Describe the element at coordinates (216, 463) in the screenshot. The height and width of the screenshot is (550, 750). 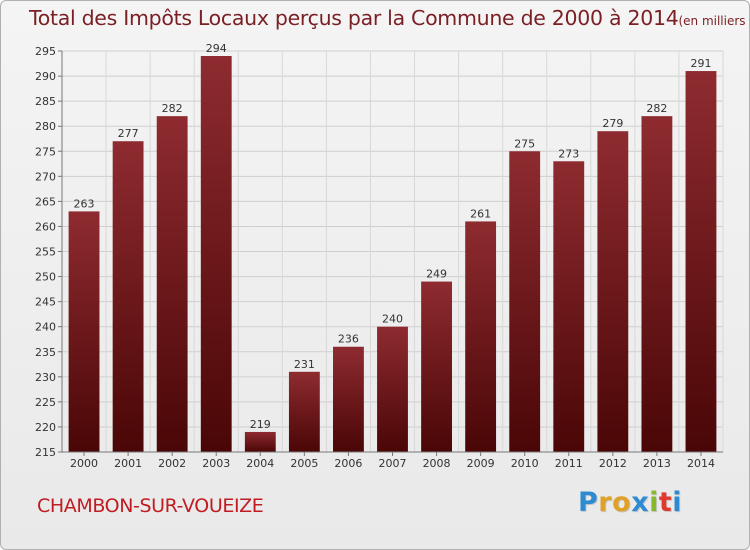
I see `x-tick-label-2003: 2003` at that location.